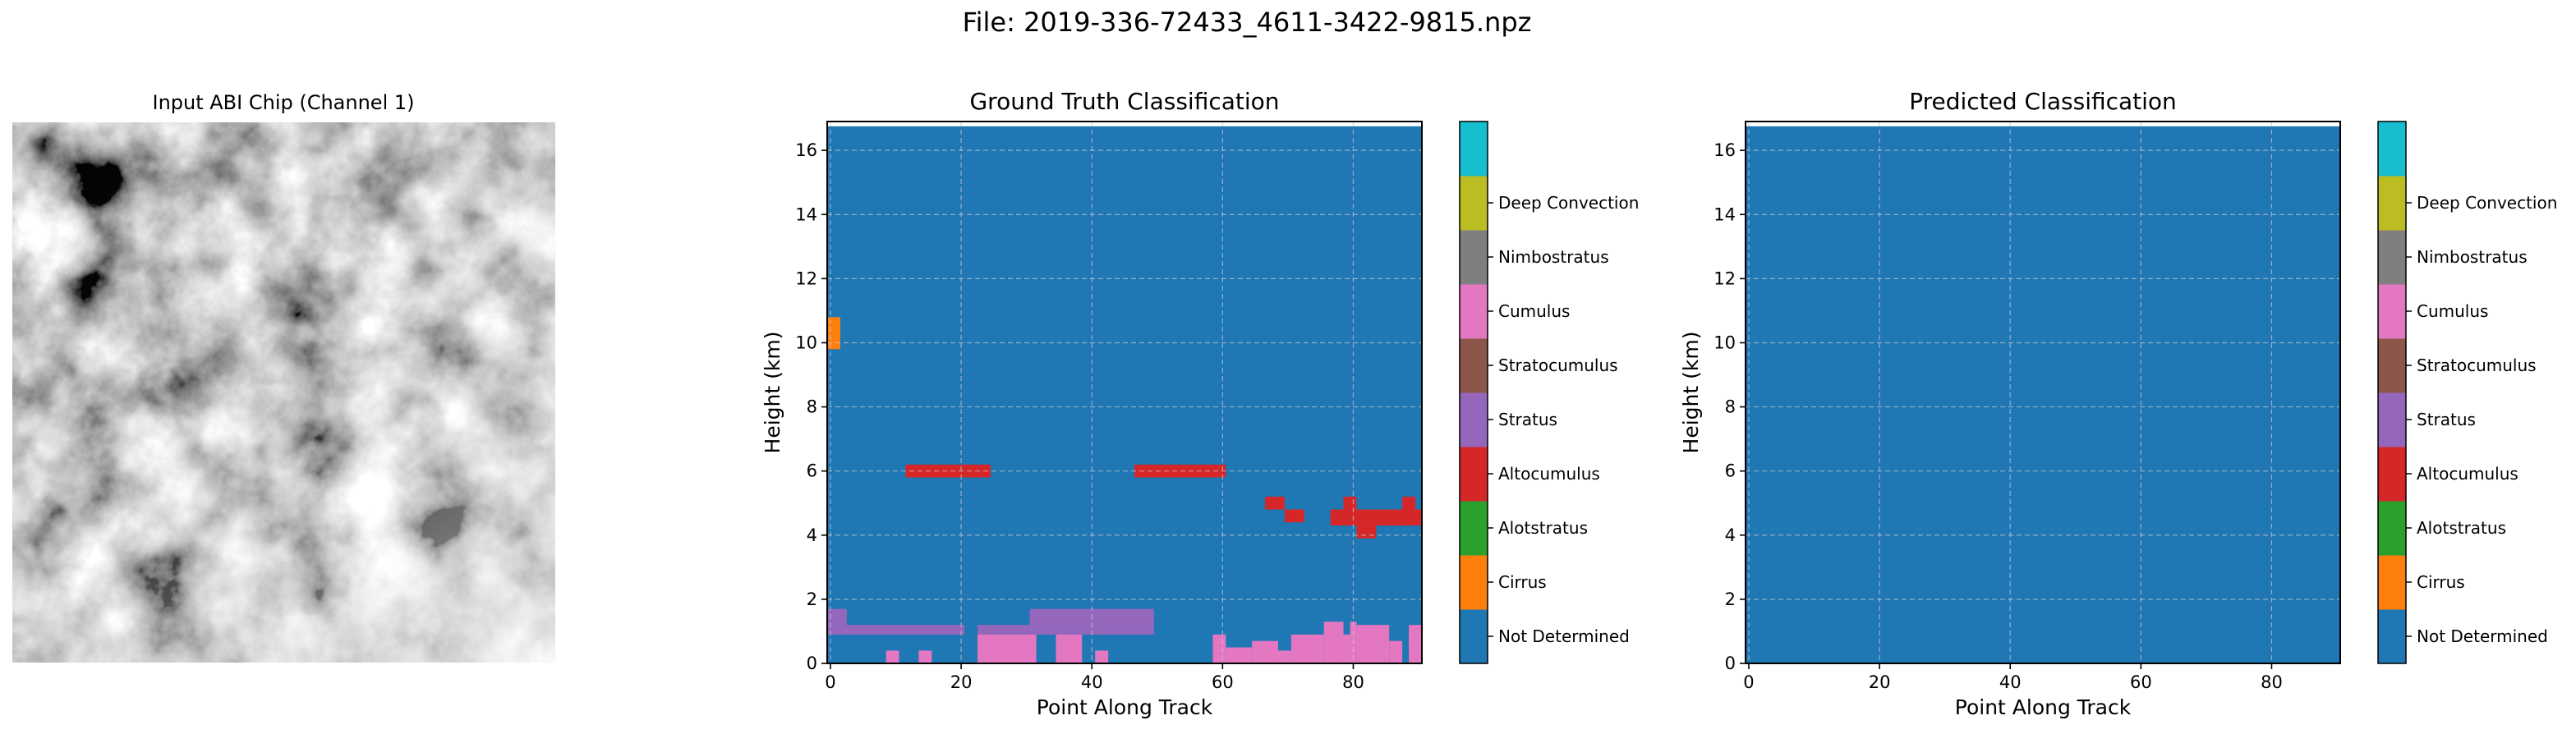  What do you see at coordinates (1549, 474) in the screenshot?
I see `ground-truth-colorbar-label-altocumulus: Altocumulus` at bounding box center [1549, 474].